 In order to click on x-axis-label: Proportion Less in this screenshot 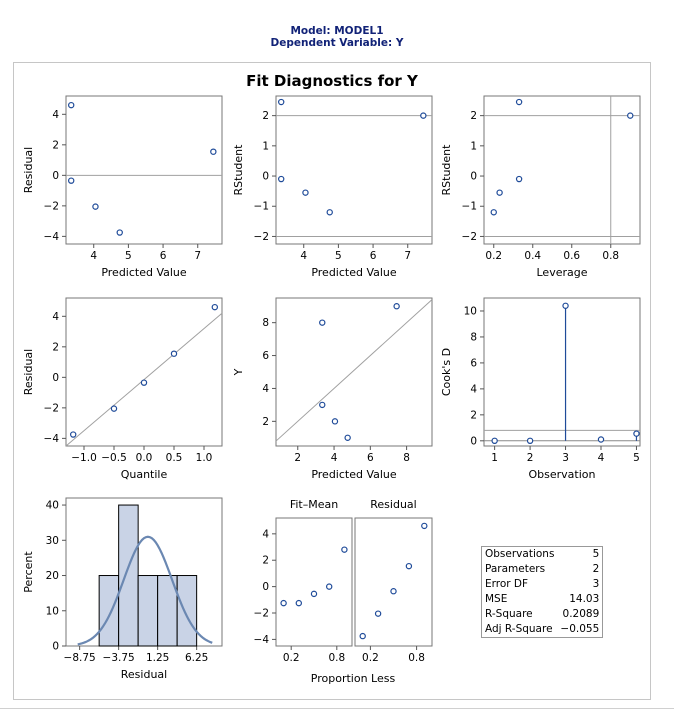, I will do `click(353, 678)`.